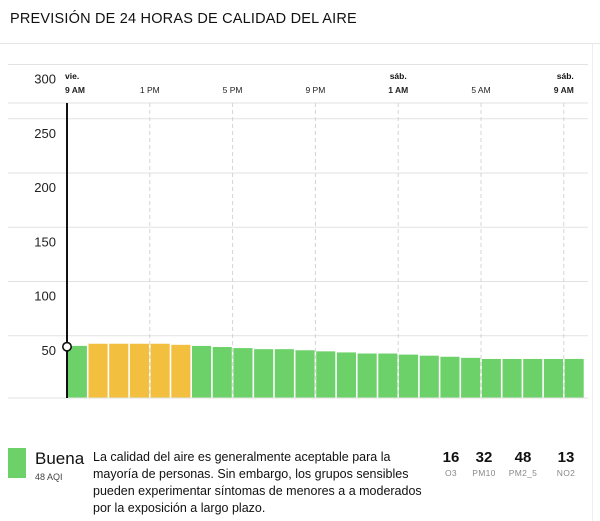  Describe the element at coordinates (233, 90) in the screenshot. I see `x-tick-label: 5 PM` at that location.